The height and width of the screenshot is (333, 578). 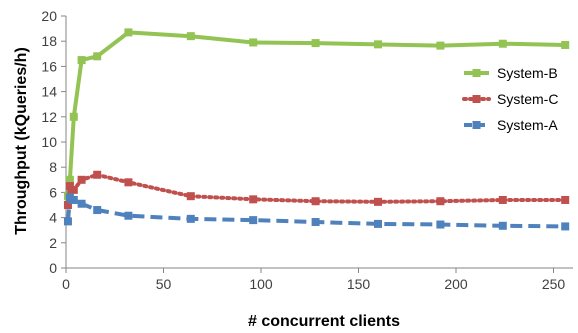 What do you see at coordinates (324, 321) in the screenshot?
I see `x-axis-title: # concurrent clients` at bounding box center [324, 321].